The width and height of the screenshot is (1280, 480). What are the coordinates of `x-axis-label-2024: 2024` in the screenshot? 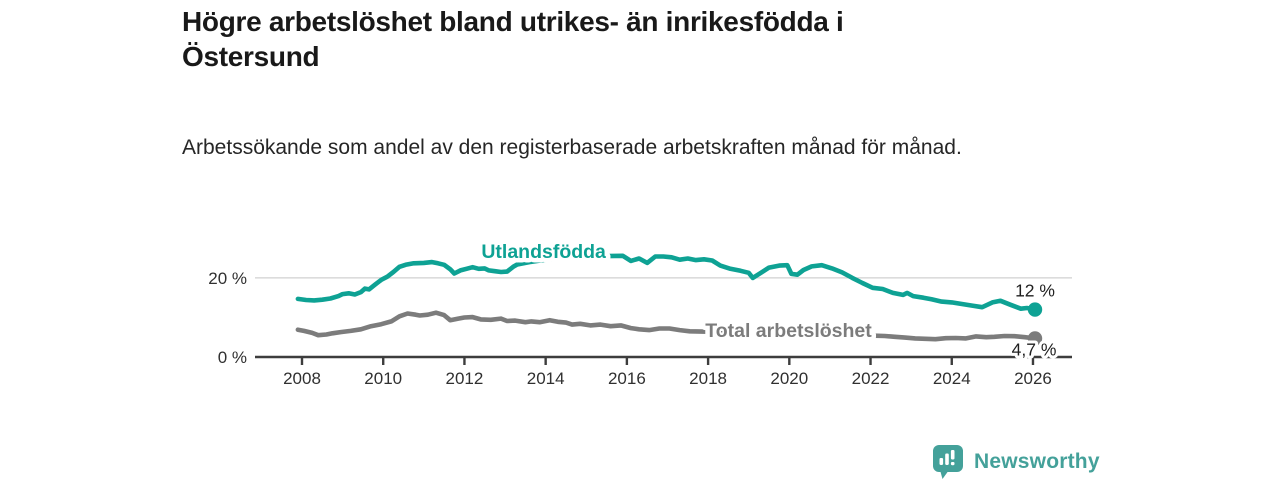 It's located at (952, 378).